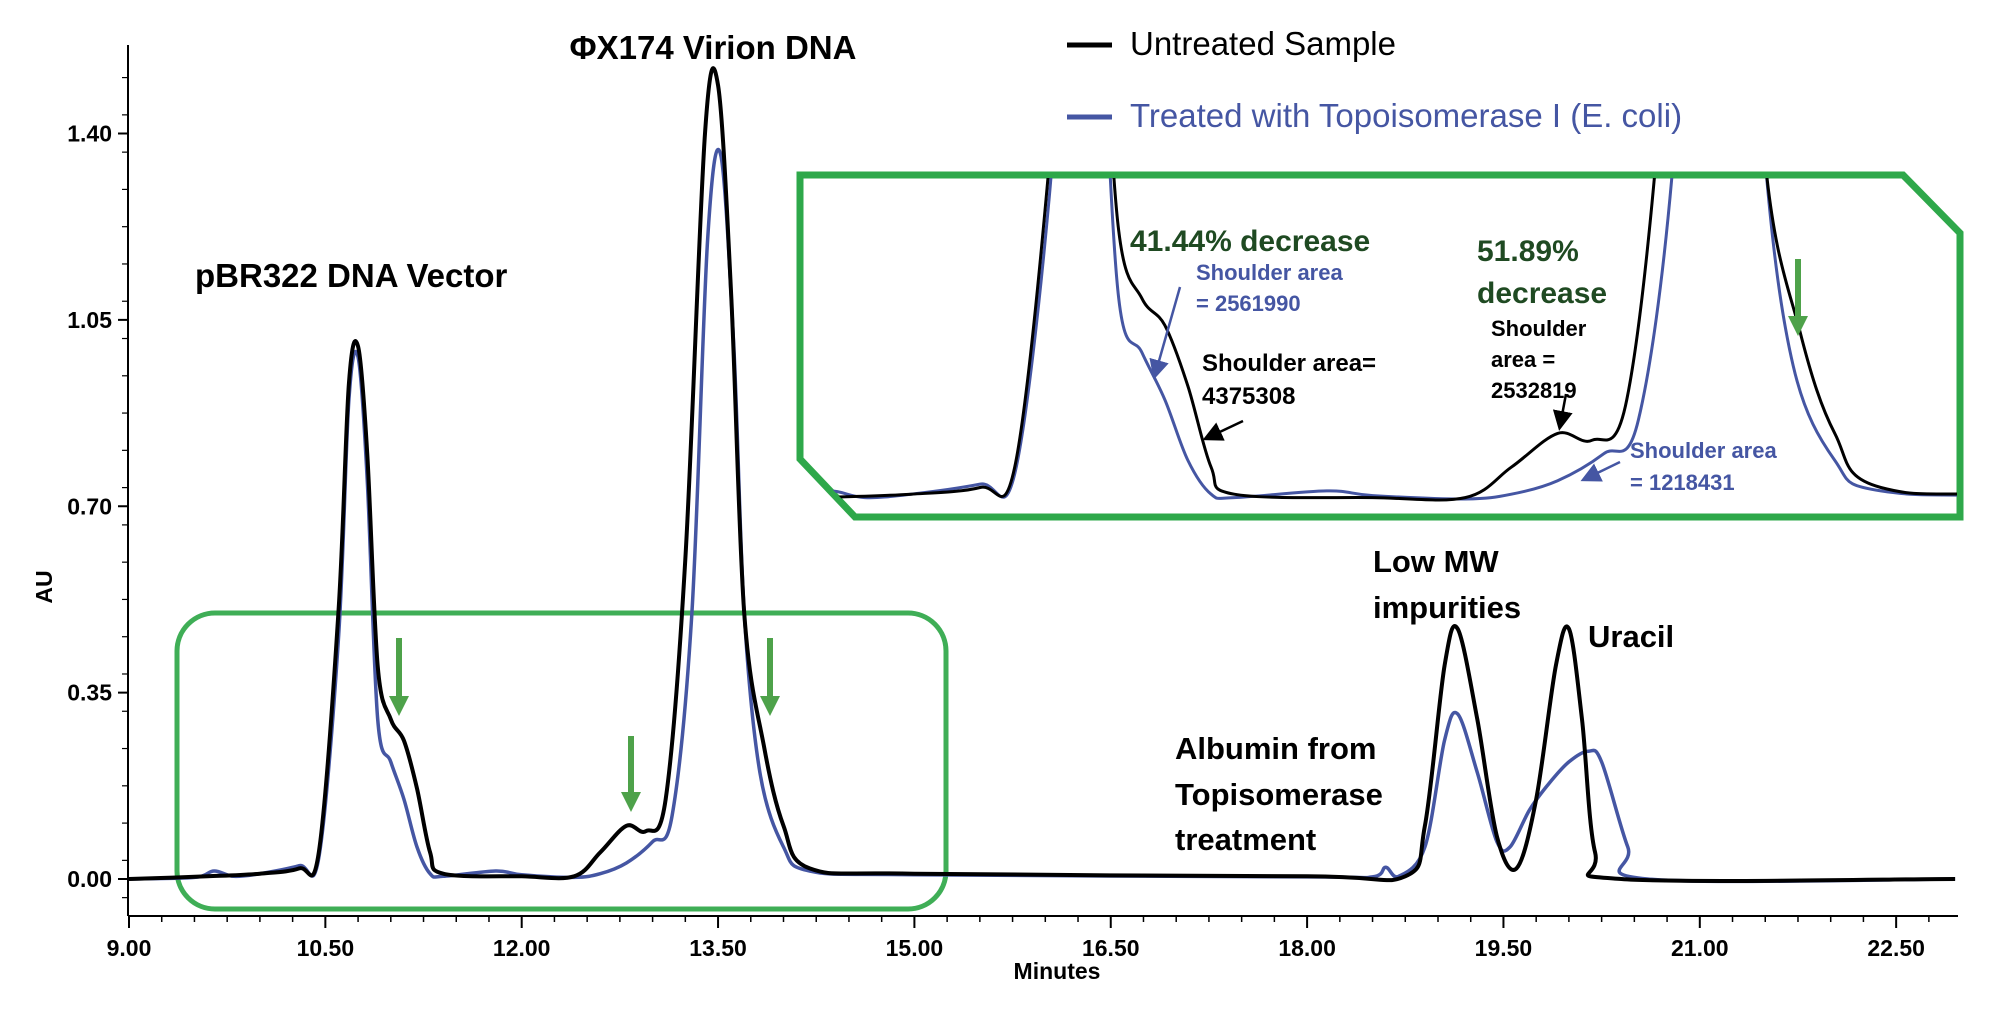 This screenshot has height=1023, width=2000. I want to click on x-axis-label: Minutes, so click(1057, 971).